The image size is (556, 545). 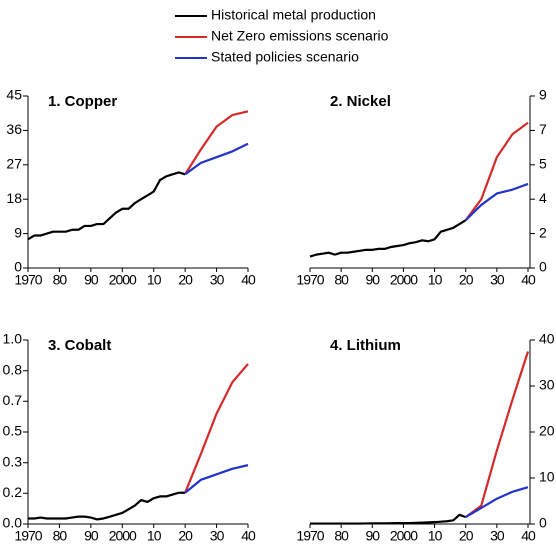 I want to click on y-tick-label: 0.7, so click(x=13, y=400).